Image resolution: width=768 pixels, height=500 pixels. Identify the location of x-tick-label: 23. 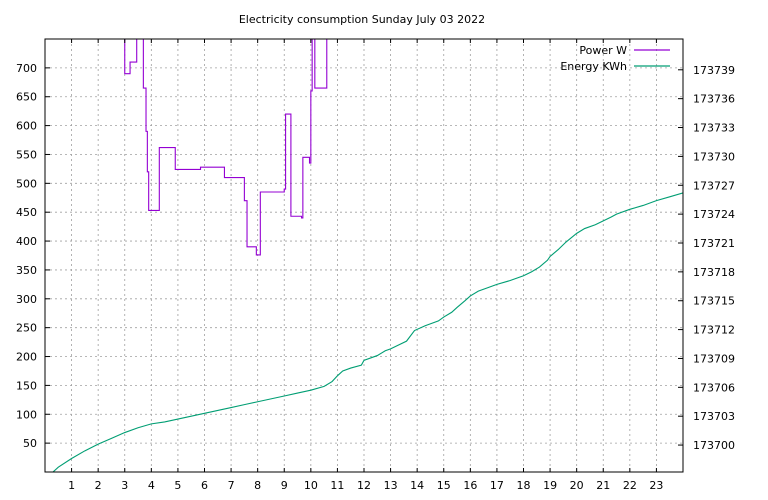
(656, 485).